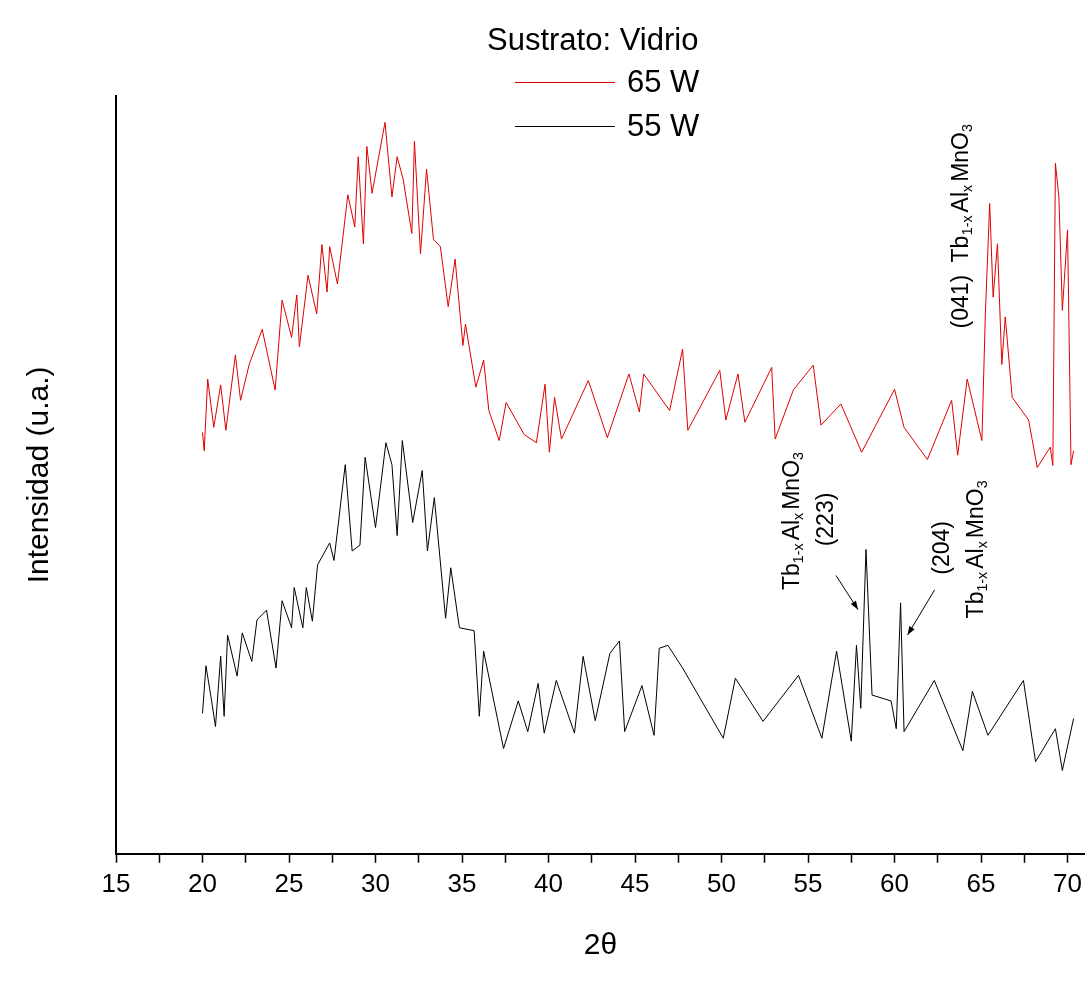 This screenshot has width=1088, height=982. Describe the element at coordinates (1067, 882) in the screenshot. I see `x-tick-label: 70` at that location.